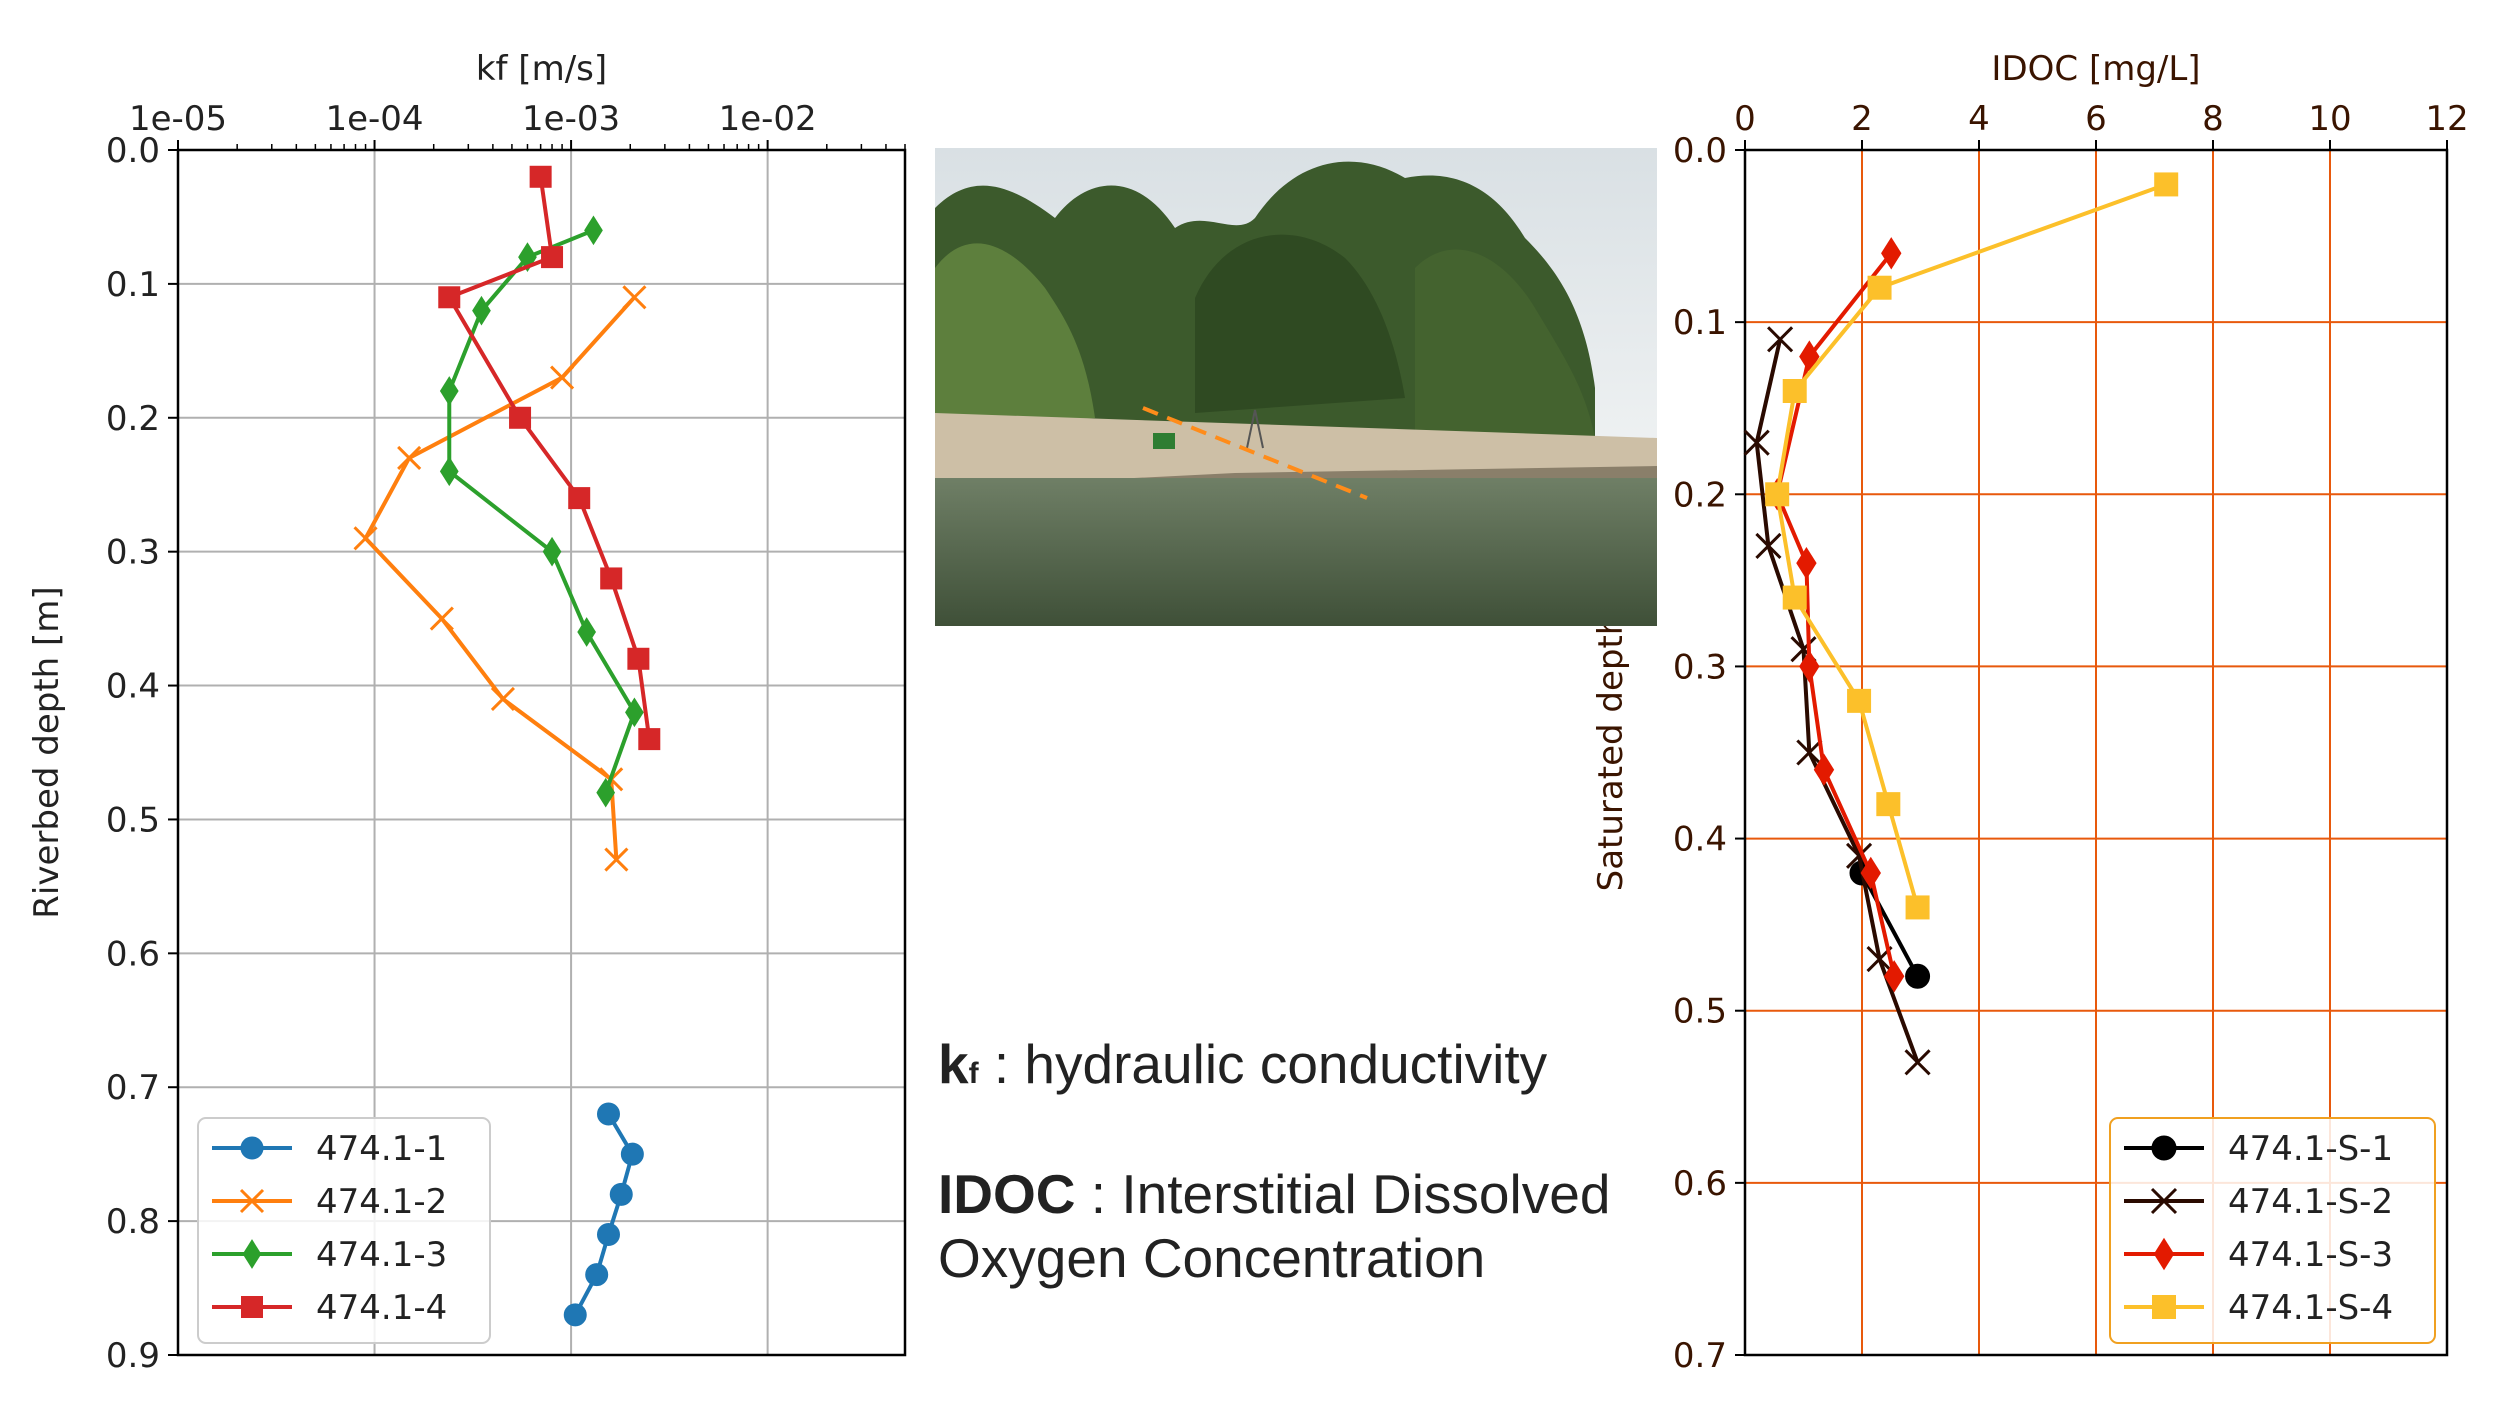 This screenshot has height=1409, width=2505. I want to click on x-tick-label: 1e-04, so click(374, 119).